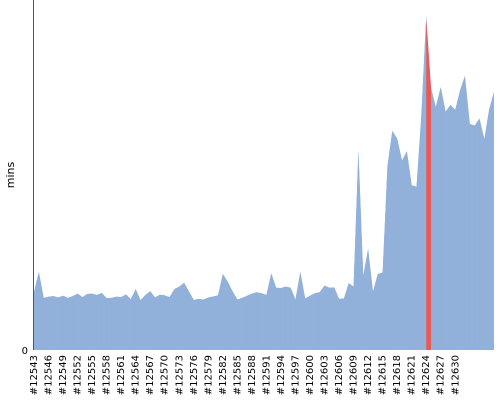 Image resolution: width=500 pixels, height=400 pixels. I want to click on x-tick-label: #12549, so click(63, 375).